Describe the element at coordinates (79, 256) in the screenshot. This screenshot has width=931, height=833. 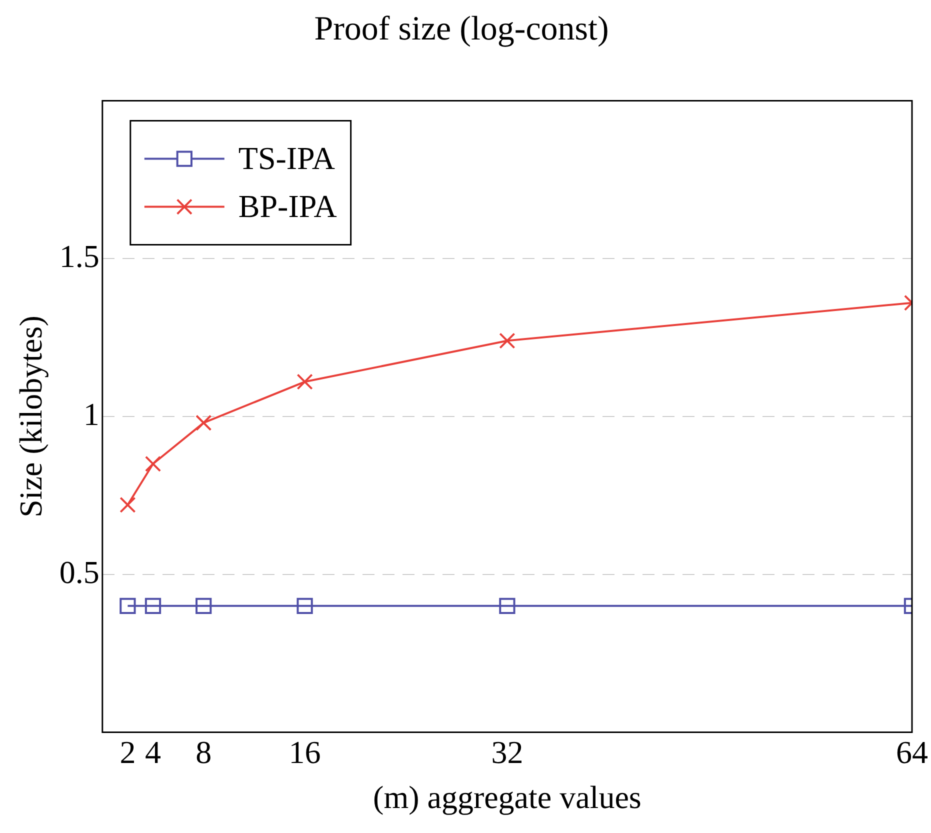
I see `y-tick-label: 1.5` at that location.